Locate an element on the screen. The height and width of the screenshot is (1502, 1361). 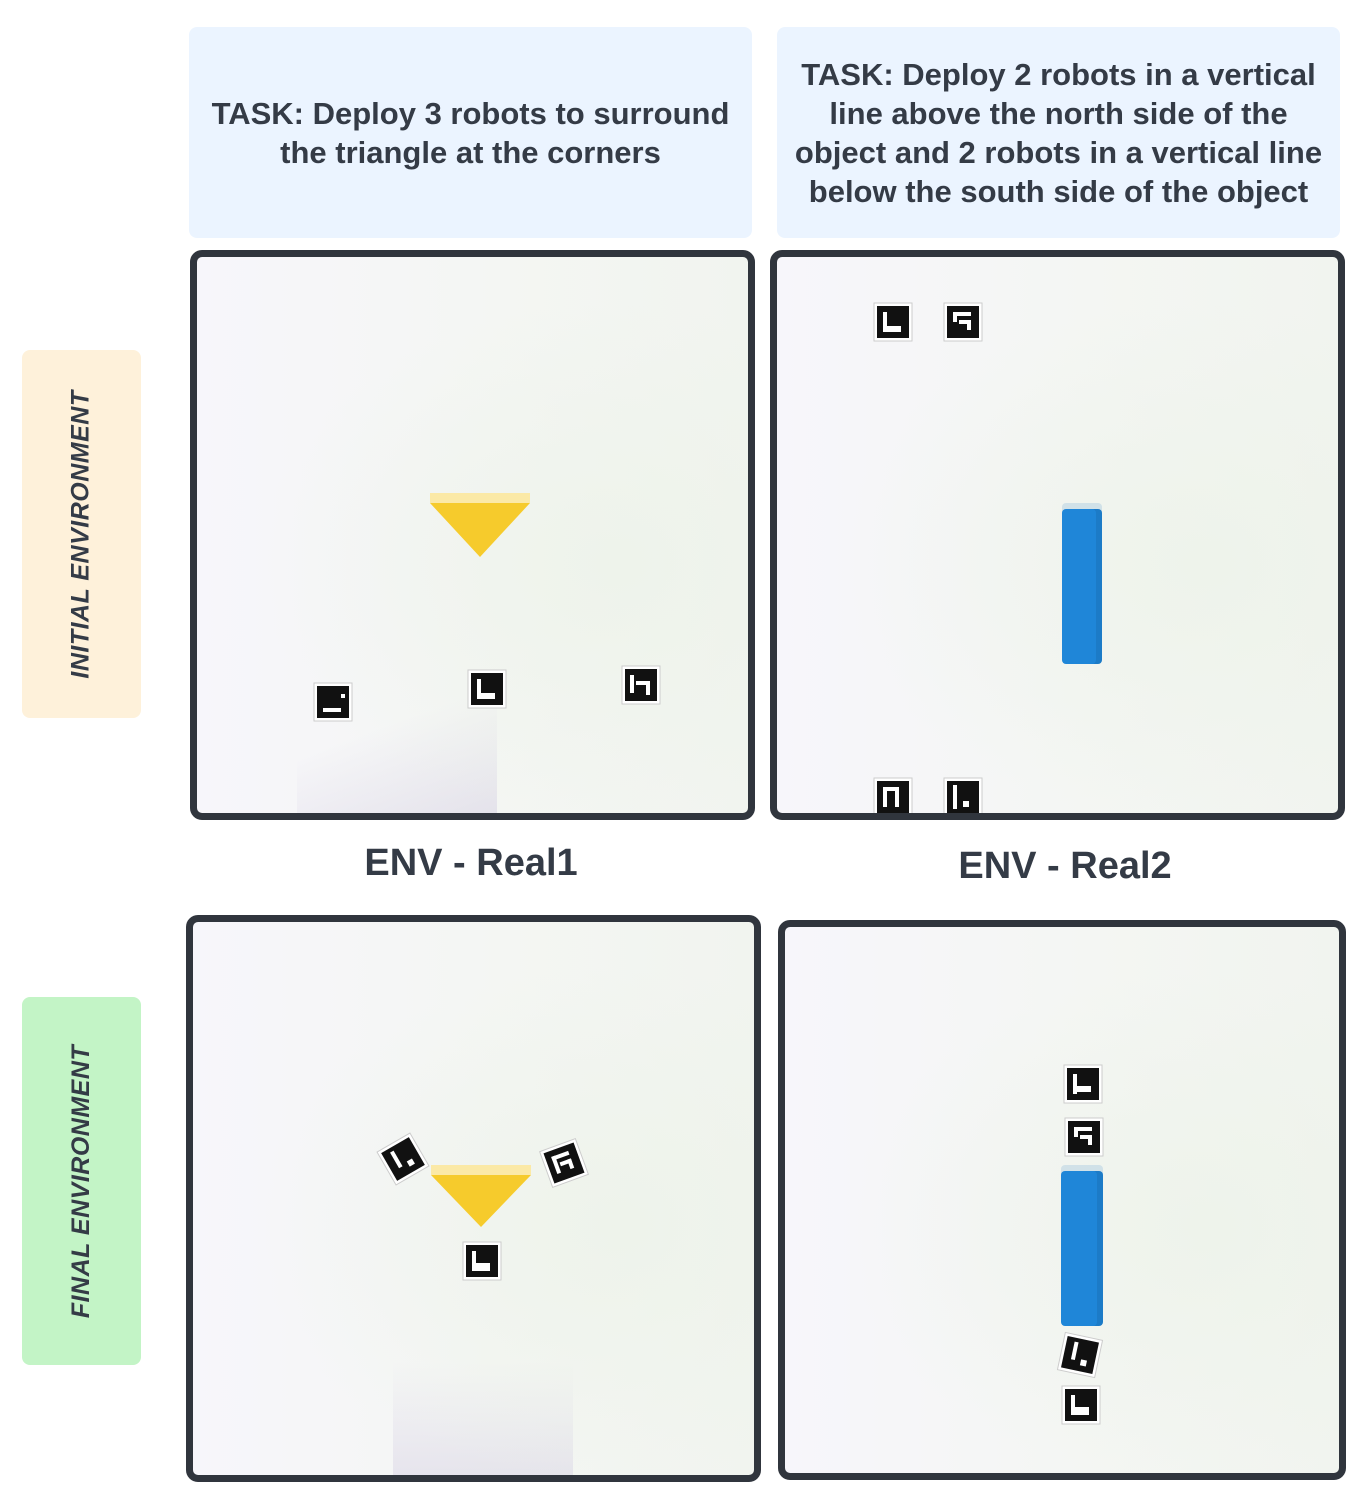
env-label-real2: ENV - Real2 is located at coordinates (1065, 866).